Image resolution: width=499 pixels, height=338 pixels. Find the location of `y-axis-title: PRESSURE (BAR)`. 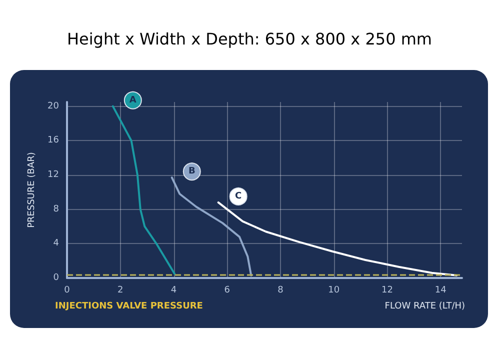

y-axis-title: PRESSURE (BAR) is located at coordinates (32, 190).